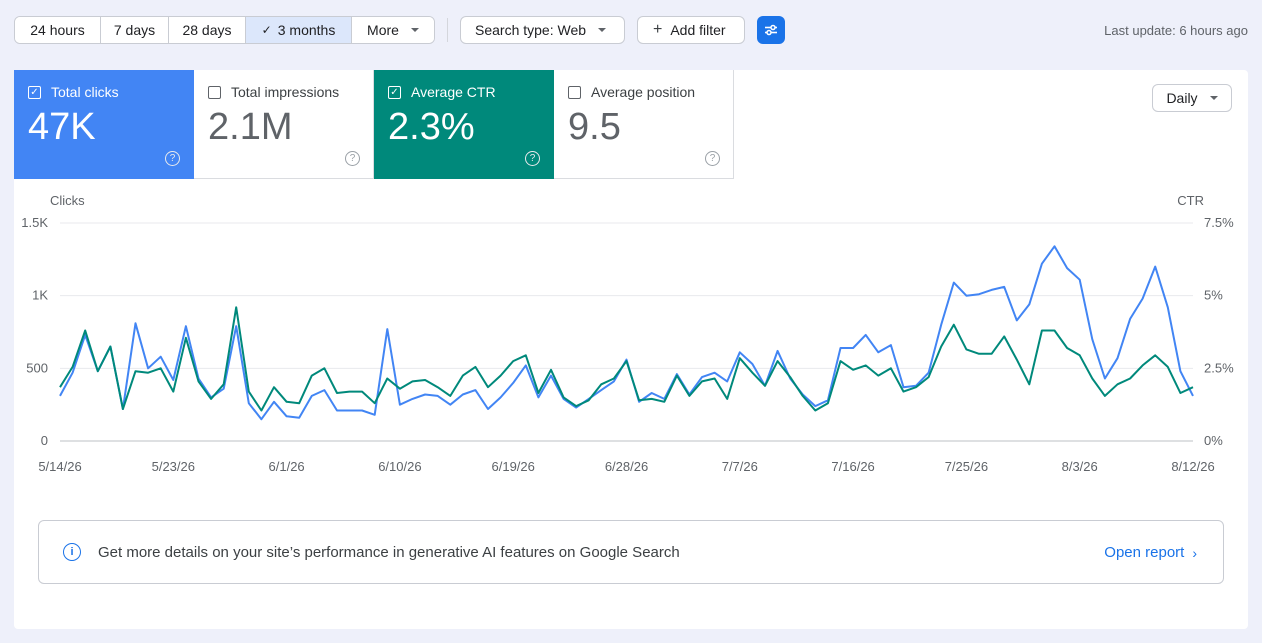 Image resolution: width=1262 pixels, height=643 pixels. I want to click on range-label: 28 days, so click(207, 30).